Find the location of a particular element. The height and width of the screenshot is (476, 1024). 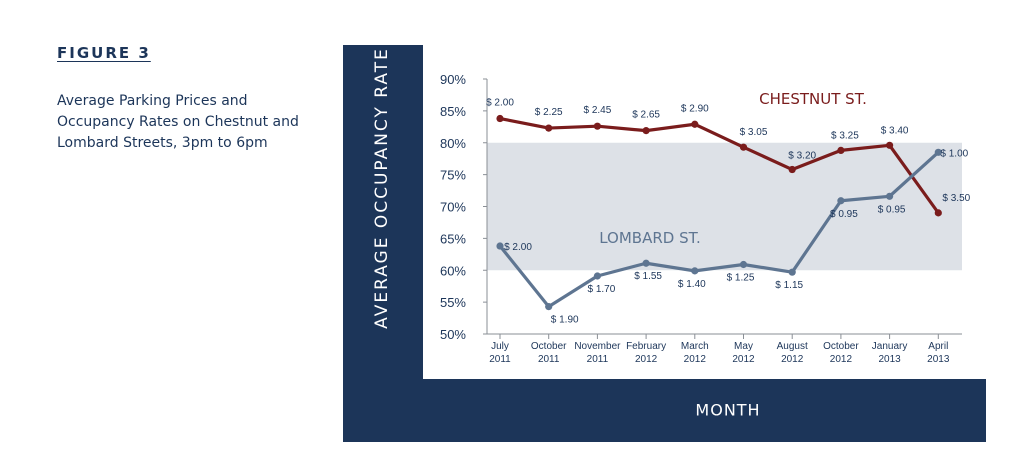

price-label: $ 2.25 is located at coordinates (549, 112).